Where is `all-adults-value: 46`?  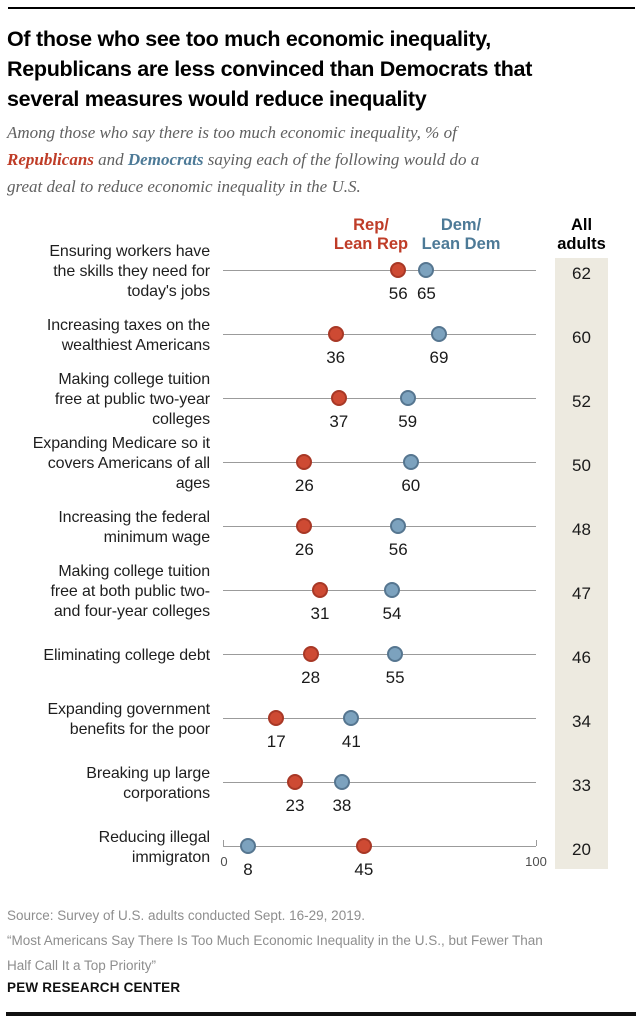
all-adults-value: 46 is located at coordinates (581, 657).